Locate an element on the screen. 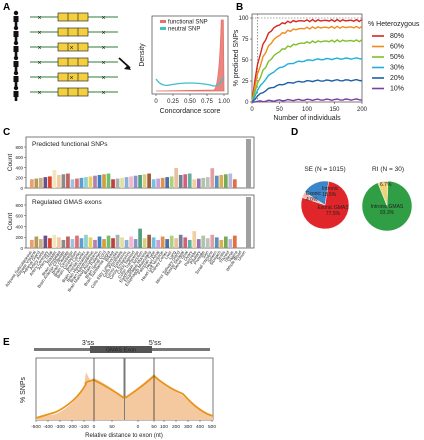 The height and width of the screenshot is (440, 424). density-x-label: Concordance score is located at coordinates (190, 111).